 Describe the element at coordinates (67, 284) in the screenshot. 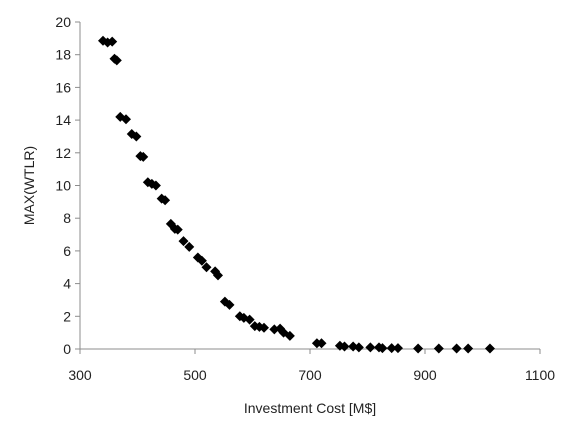

I see `y-tick-label: 4` at that location.